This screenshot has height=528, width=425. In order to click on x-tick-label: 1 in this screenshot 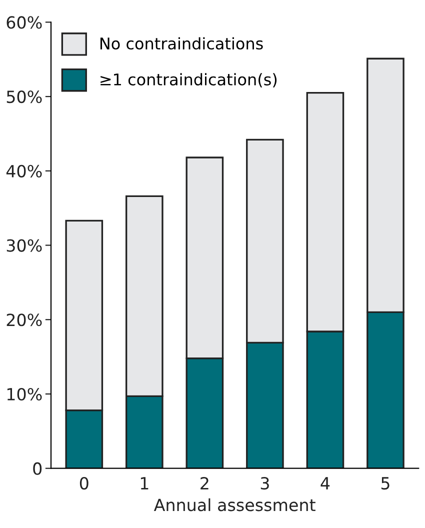, I will do `click(144, 483)`.